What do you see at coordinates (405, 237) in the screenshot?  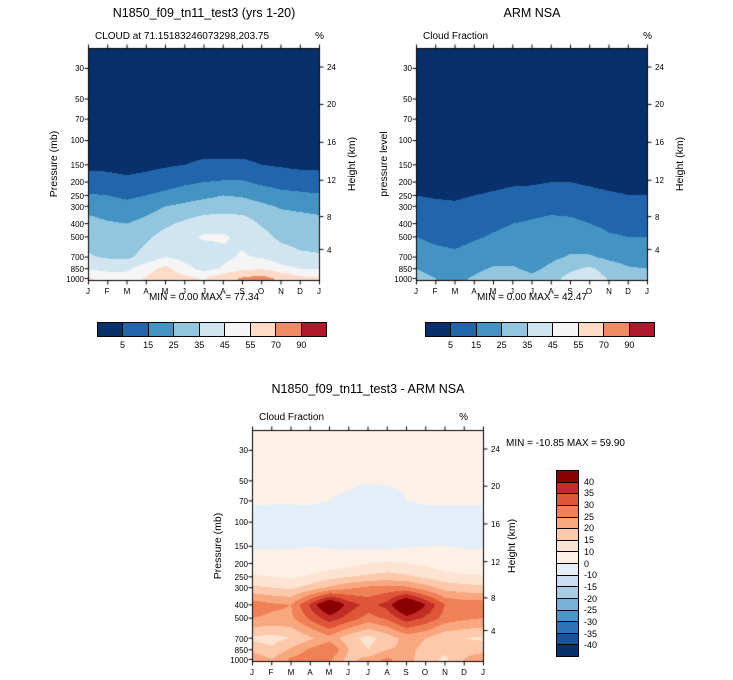 I see `pressure-tick-label: 500` at bounding box center [405, 237].